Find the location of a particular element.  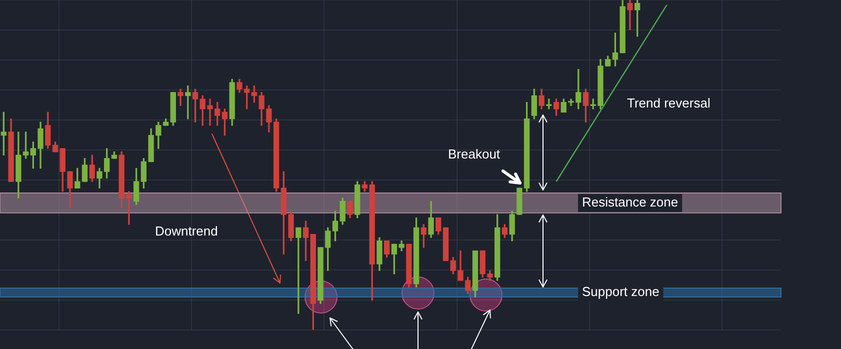

band-label: Resistance zone is located at coordinates (630, 202).